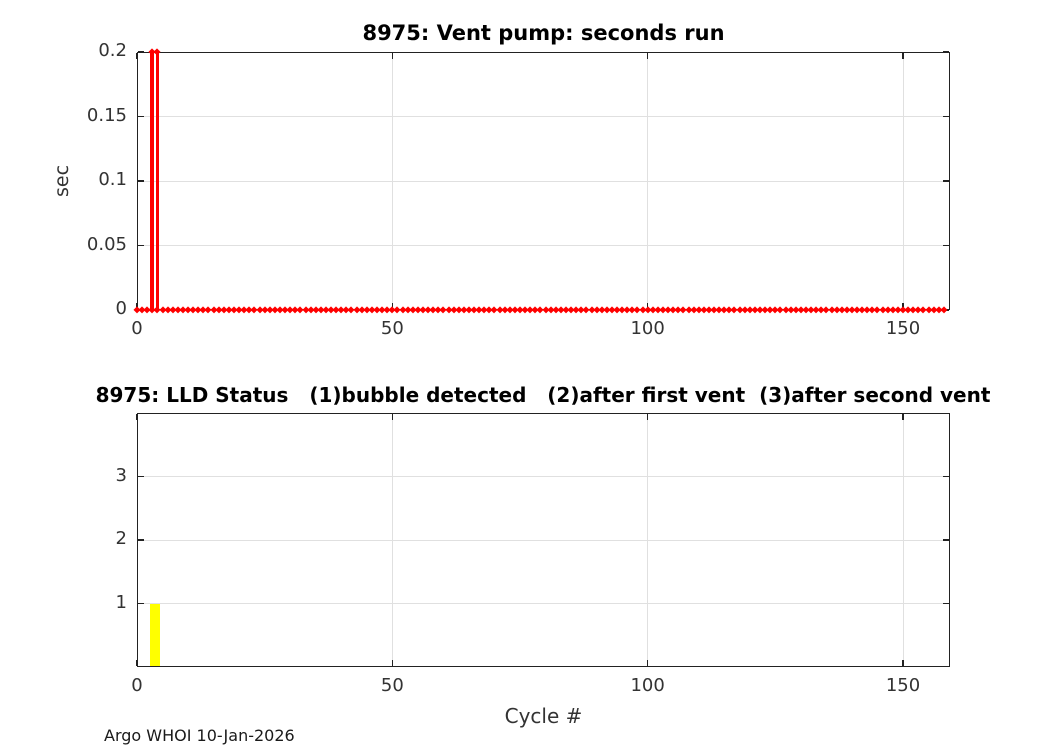 The height and width of the screenshot is (750, 1050). I want to click on y-tick-label: 0.2, so click(112, 50).